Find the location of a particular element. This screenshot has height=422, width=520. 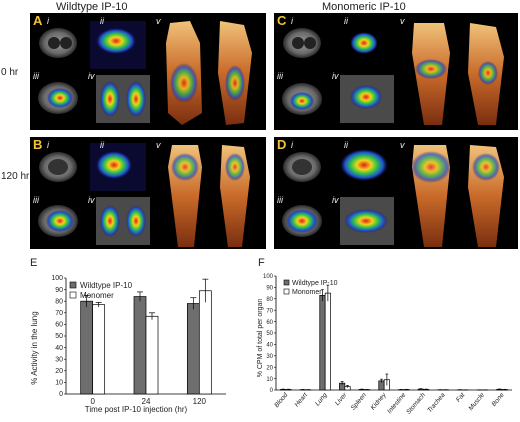

sublabel-b-iii: iii is located at coordinates (36, 200).